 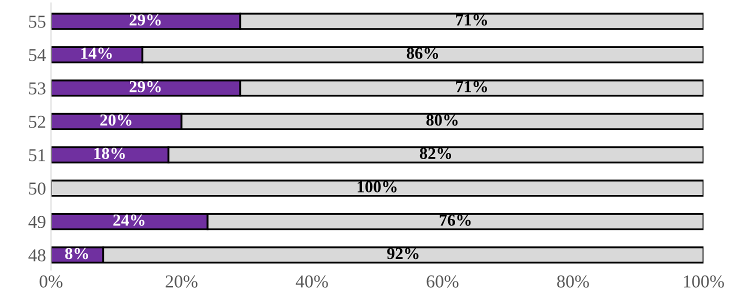 I want to click on x-tick-label: 20%, so click(x=182, y=281).